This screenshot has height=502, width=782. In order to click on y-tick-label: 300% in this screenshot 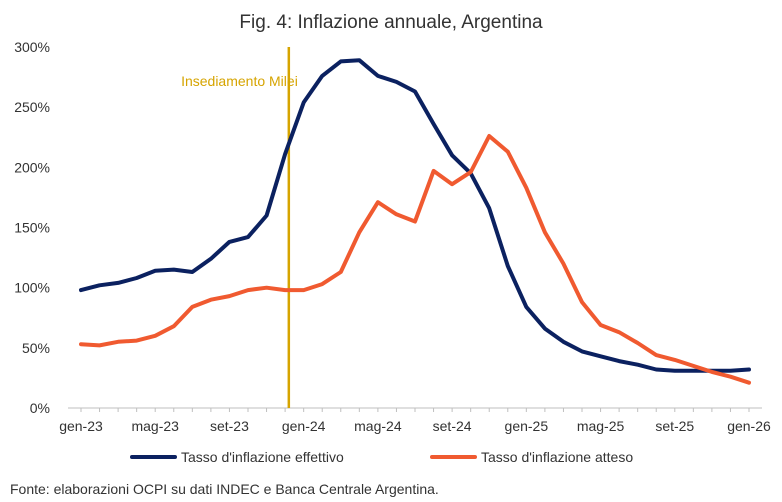, I will do `click(32, 47)`.